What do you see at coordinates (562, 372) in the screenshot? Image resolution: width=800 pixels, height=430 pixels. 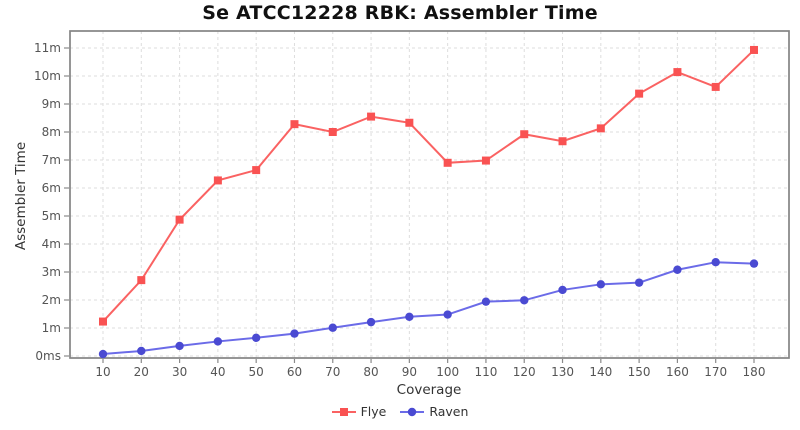 I see `x-tick-label: 130` at bounding box center [562, 372].